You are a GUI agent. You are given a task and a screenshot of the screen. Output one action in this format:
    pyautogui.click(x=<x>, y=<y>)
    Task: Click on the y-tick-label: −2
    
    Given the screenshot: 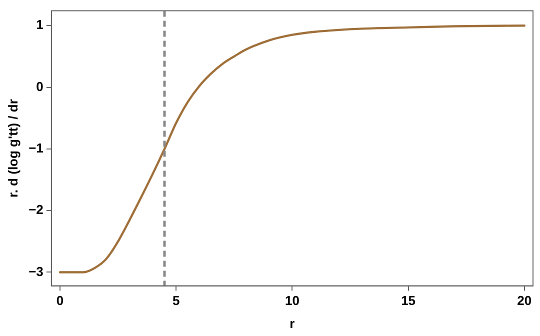 What is the action you would take?
    pyautogui.click(x=36, y=210)
    